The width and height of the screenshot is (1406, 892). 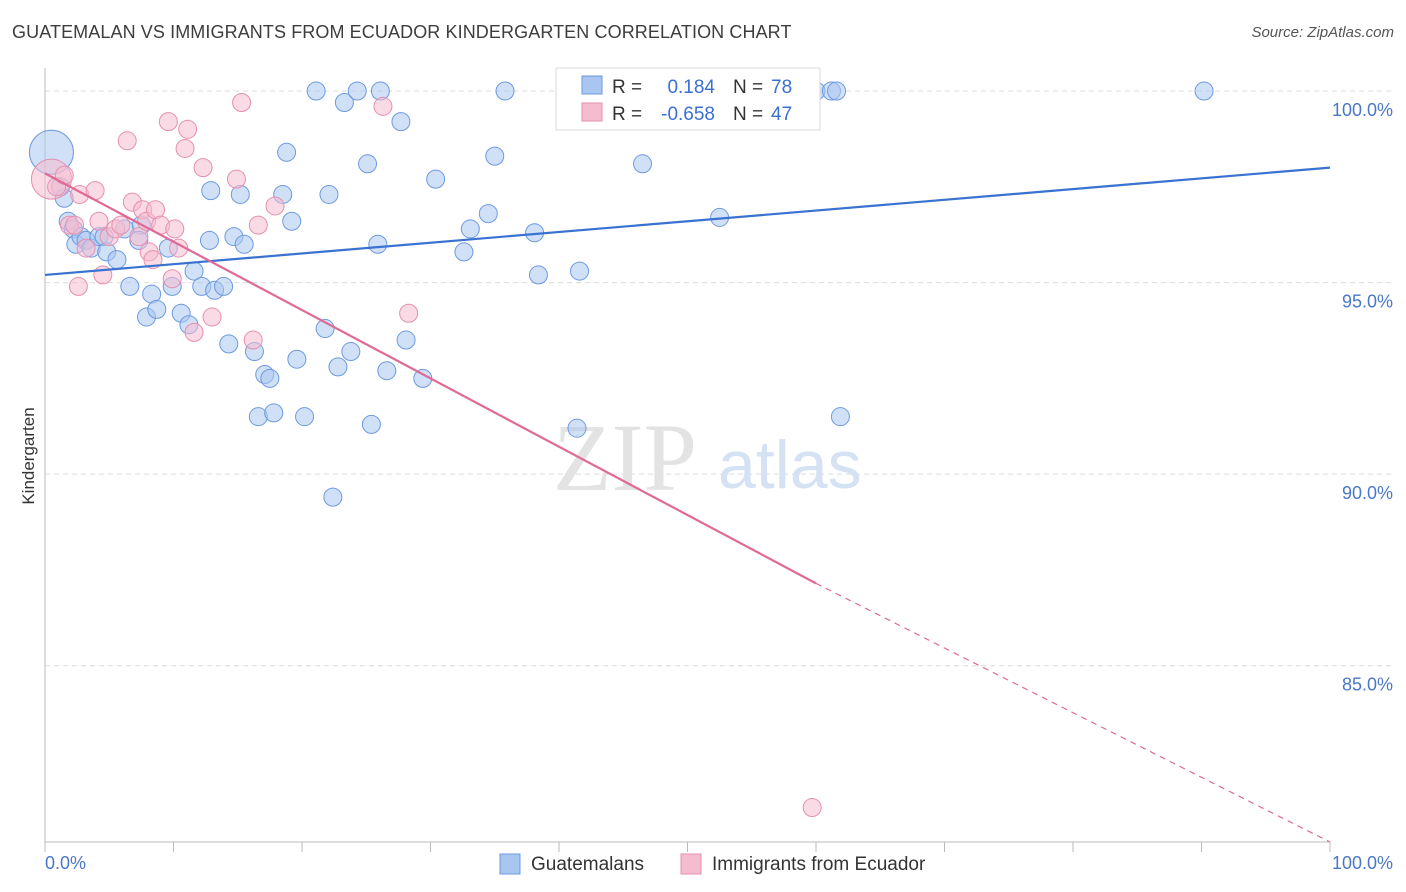 What do you see at coordinates (688, 99) in the screenshot?
I see `stats-legend: R = 0.184 N = 78 R = -0.658 N = 47` at bounding box center [688, 99].